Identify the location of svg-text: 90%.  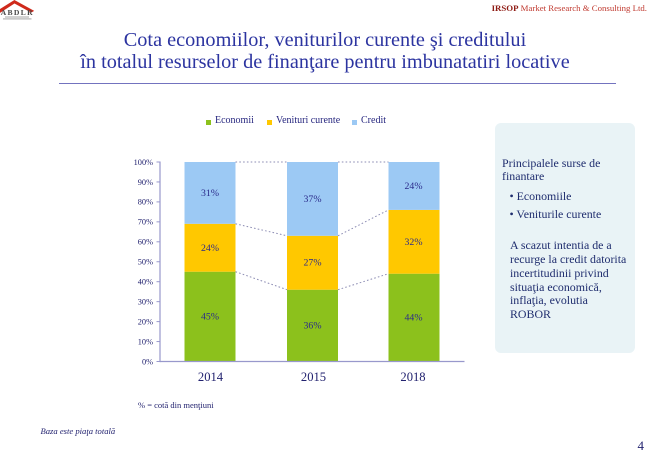
(145, 182).